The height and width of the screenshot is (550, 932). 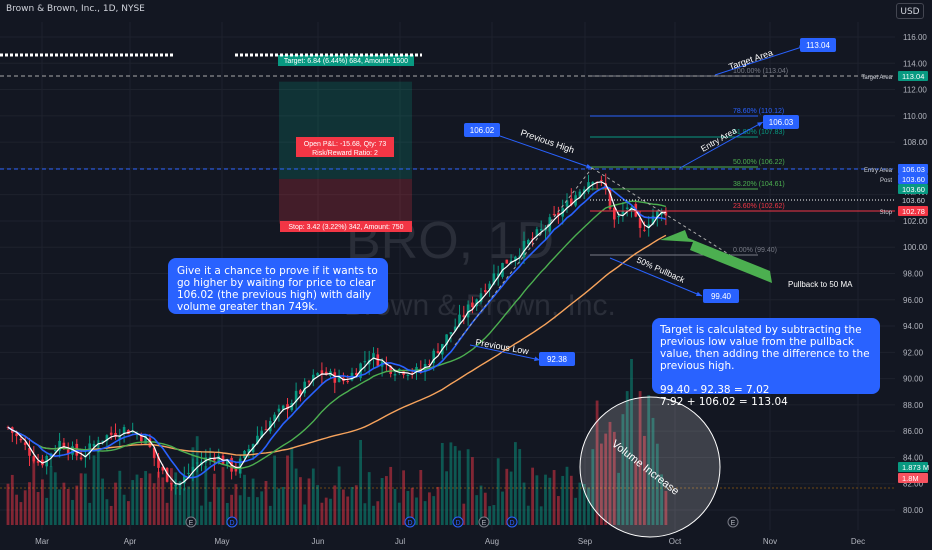 What do you see at coordinates (818, 45) in the screenshot?
I see `callout-11304: 113.04` at bounding box center [818, 45].